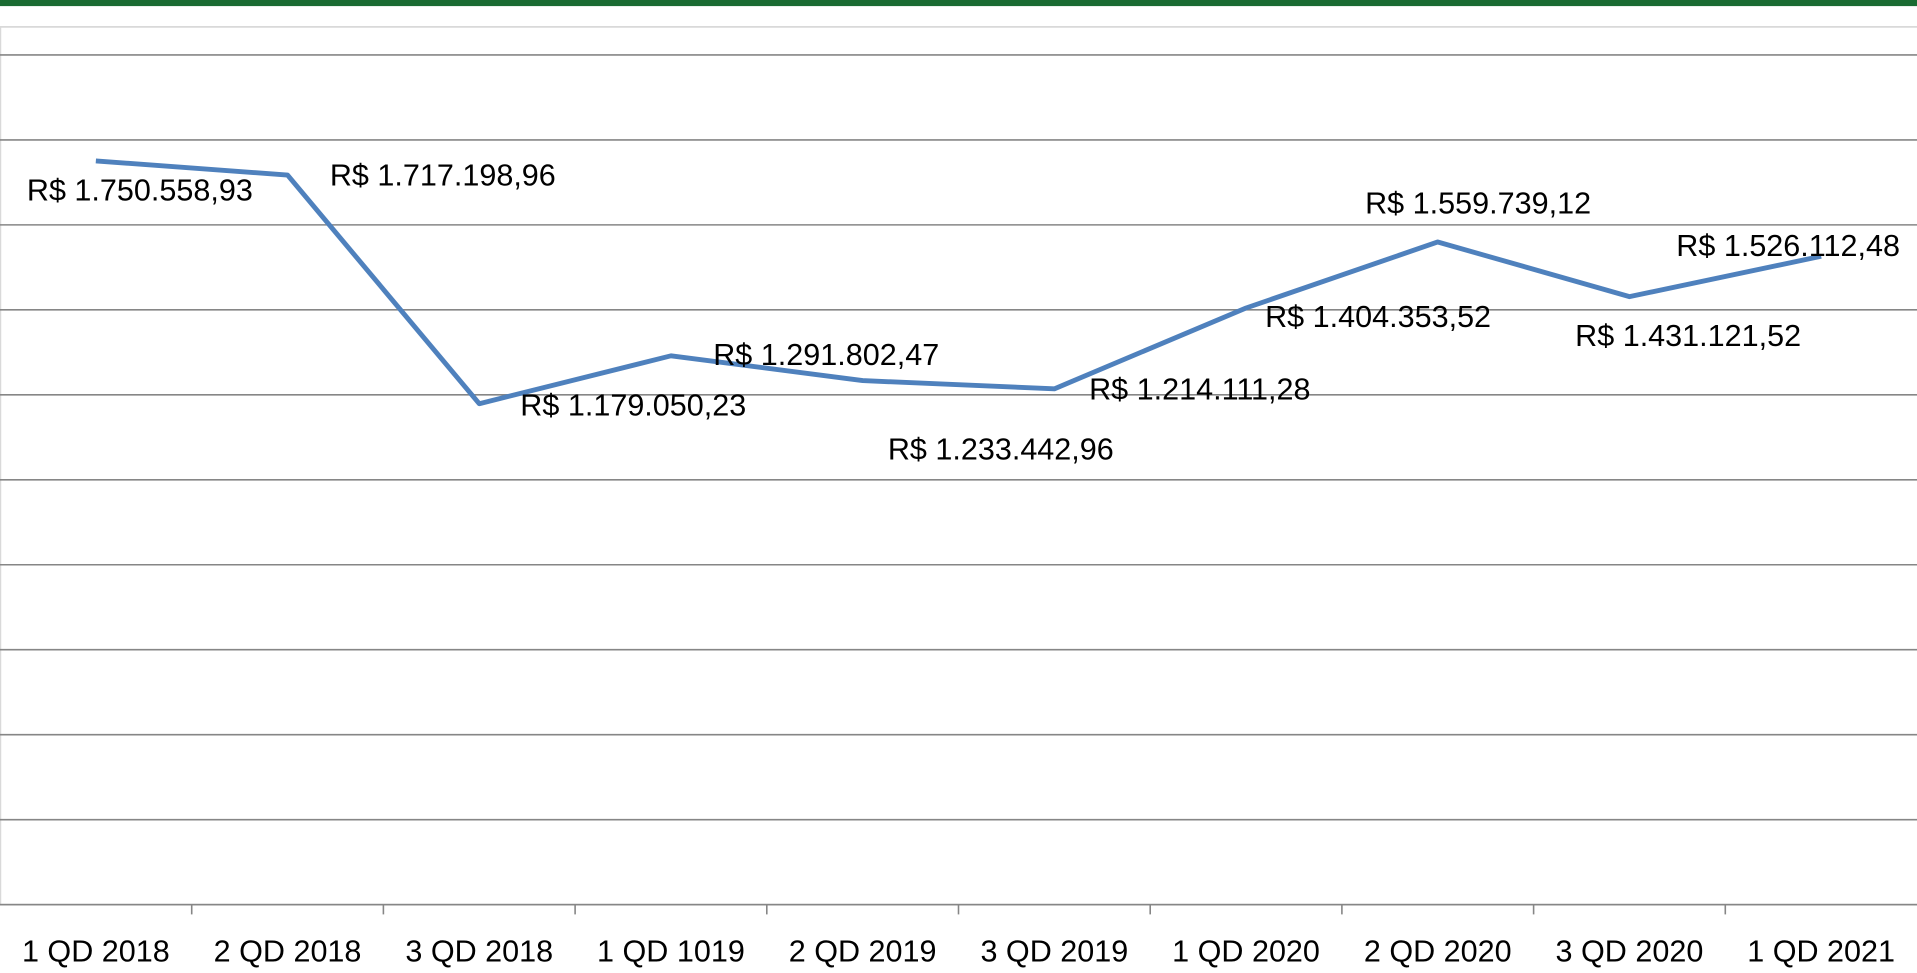 The height and width of the screenshot is (973, 1917). What do you see at coordinates (96, 952) in the screenshot?
I see `x-tick-label: 1 QD 2018` at bounding box center [96, 952].